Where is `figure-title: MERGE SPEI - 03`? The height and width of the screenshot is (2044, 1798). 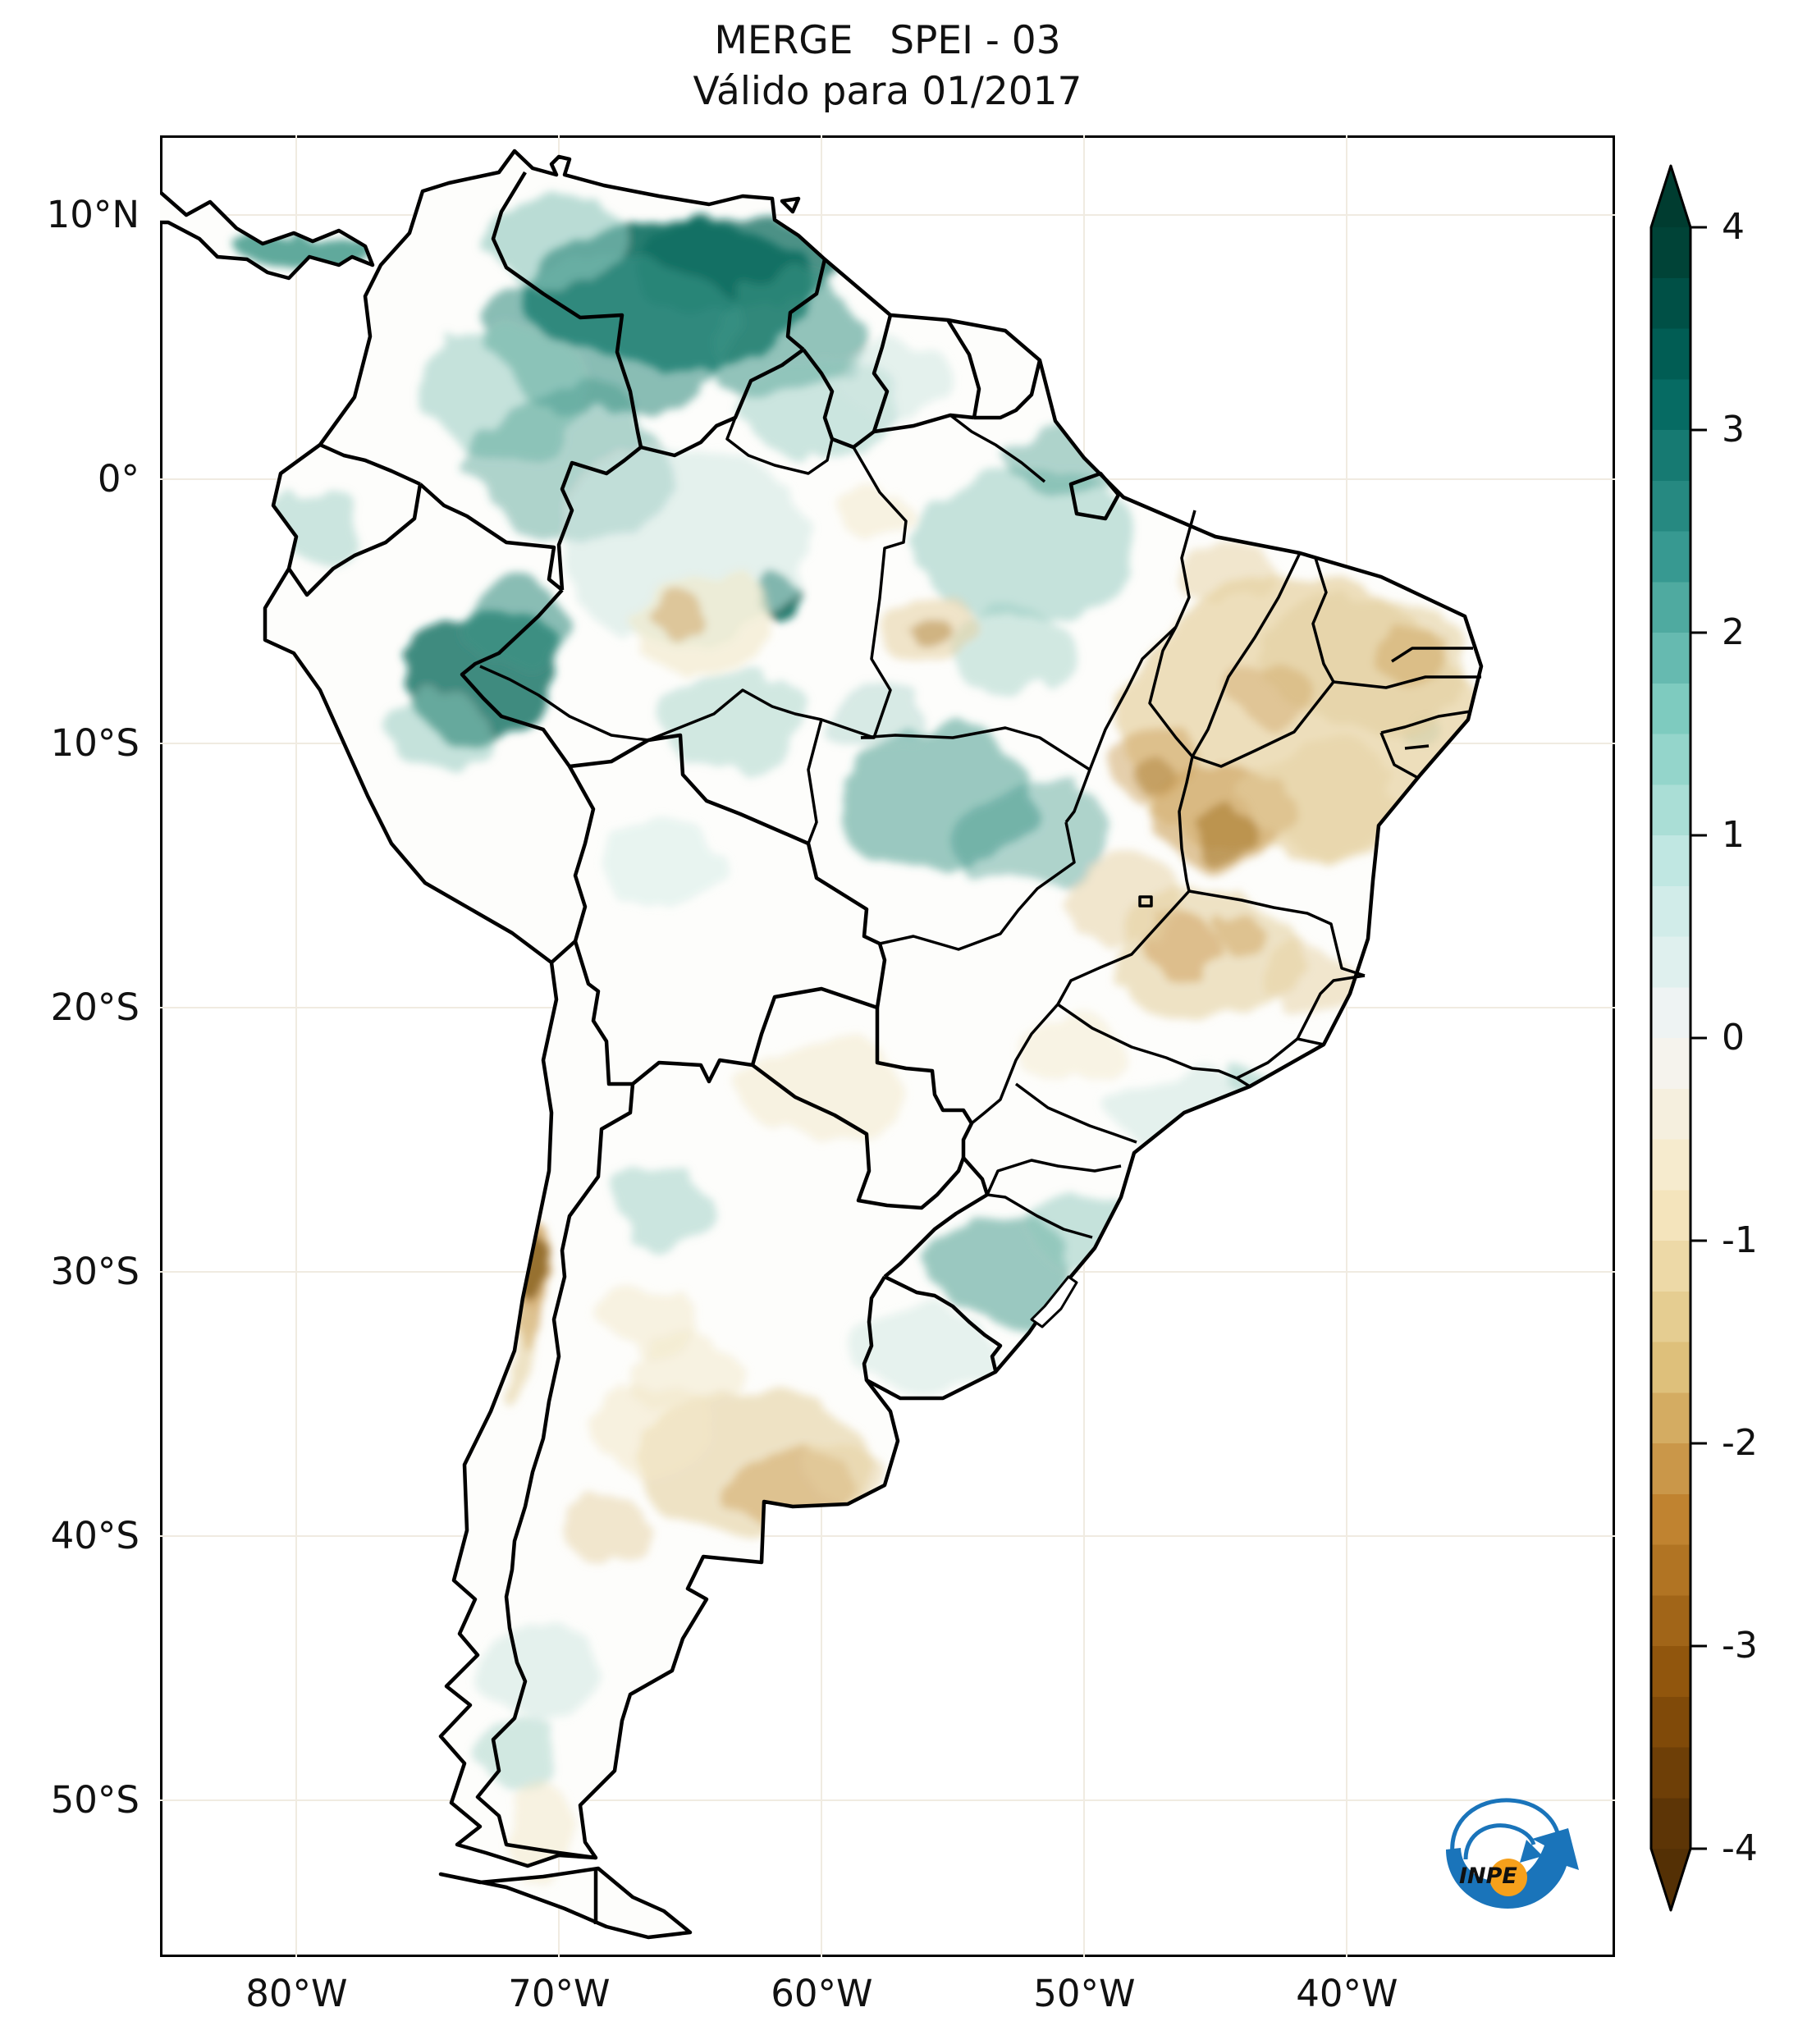
figure-title: MERGE SPEI - 03 is located at coordinates (887, 40).